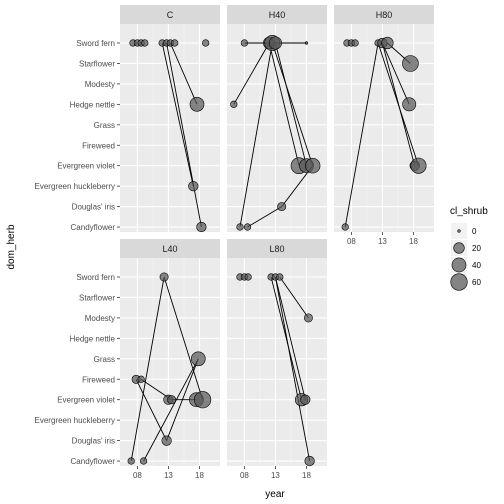 Image resolution: width=504 pixels, height=504 pixels. I want to click on panel-l80: L80 08 13 18, so click(277, 359).